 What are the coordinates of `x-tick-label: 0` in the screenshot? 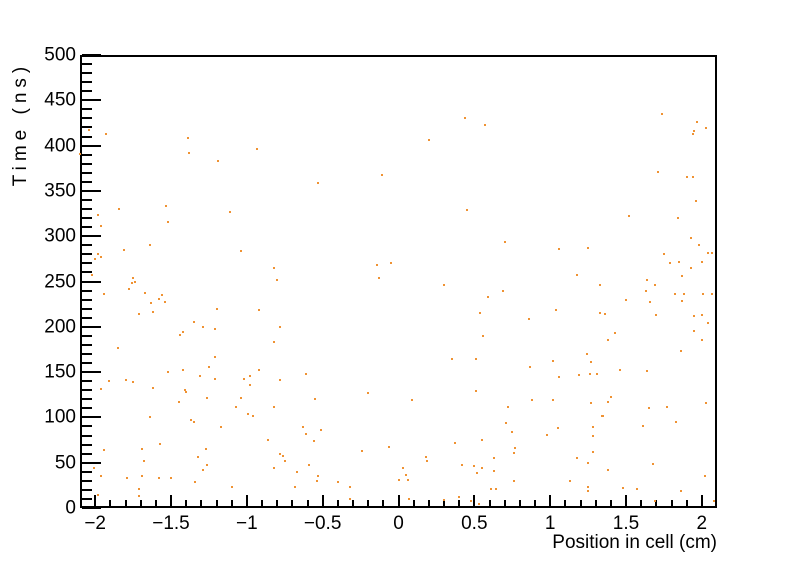 It's located at (398, 523).